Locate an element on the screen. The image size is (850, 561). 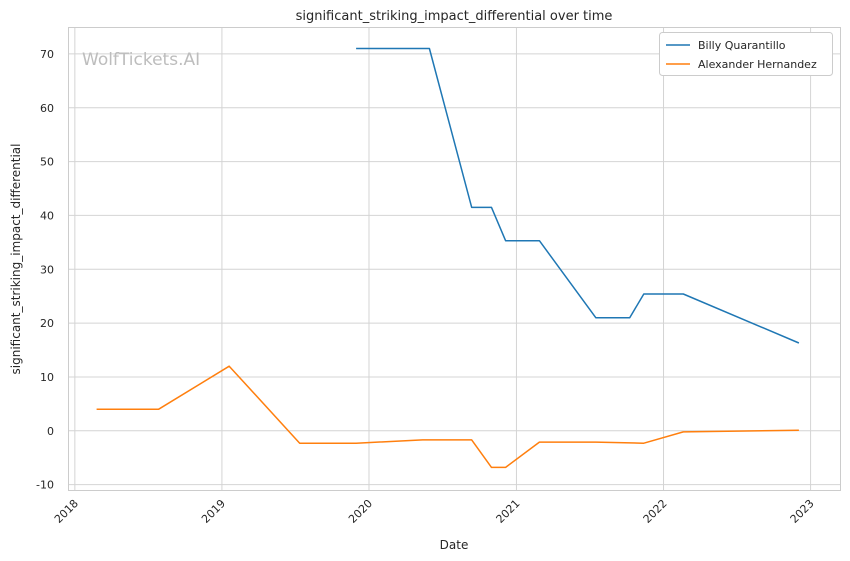
legend-label-alexander-hernandez: Alexander Hernandez is located at coordinates (757, 64).